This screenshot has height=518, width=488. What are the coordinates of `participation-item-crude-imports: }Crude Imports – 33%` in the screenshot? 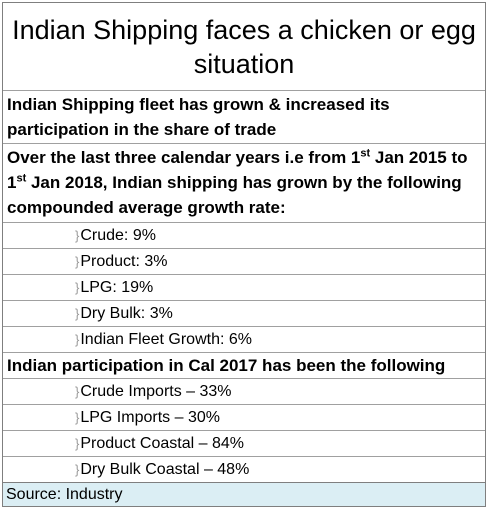 It's located at (244, 391).